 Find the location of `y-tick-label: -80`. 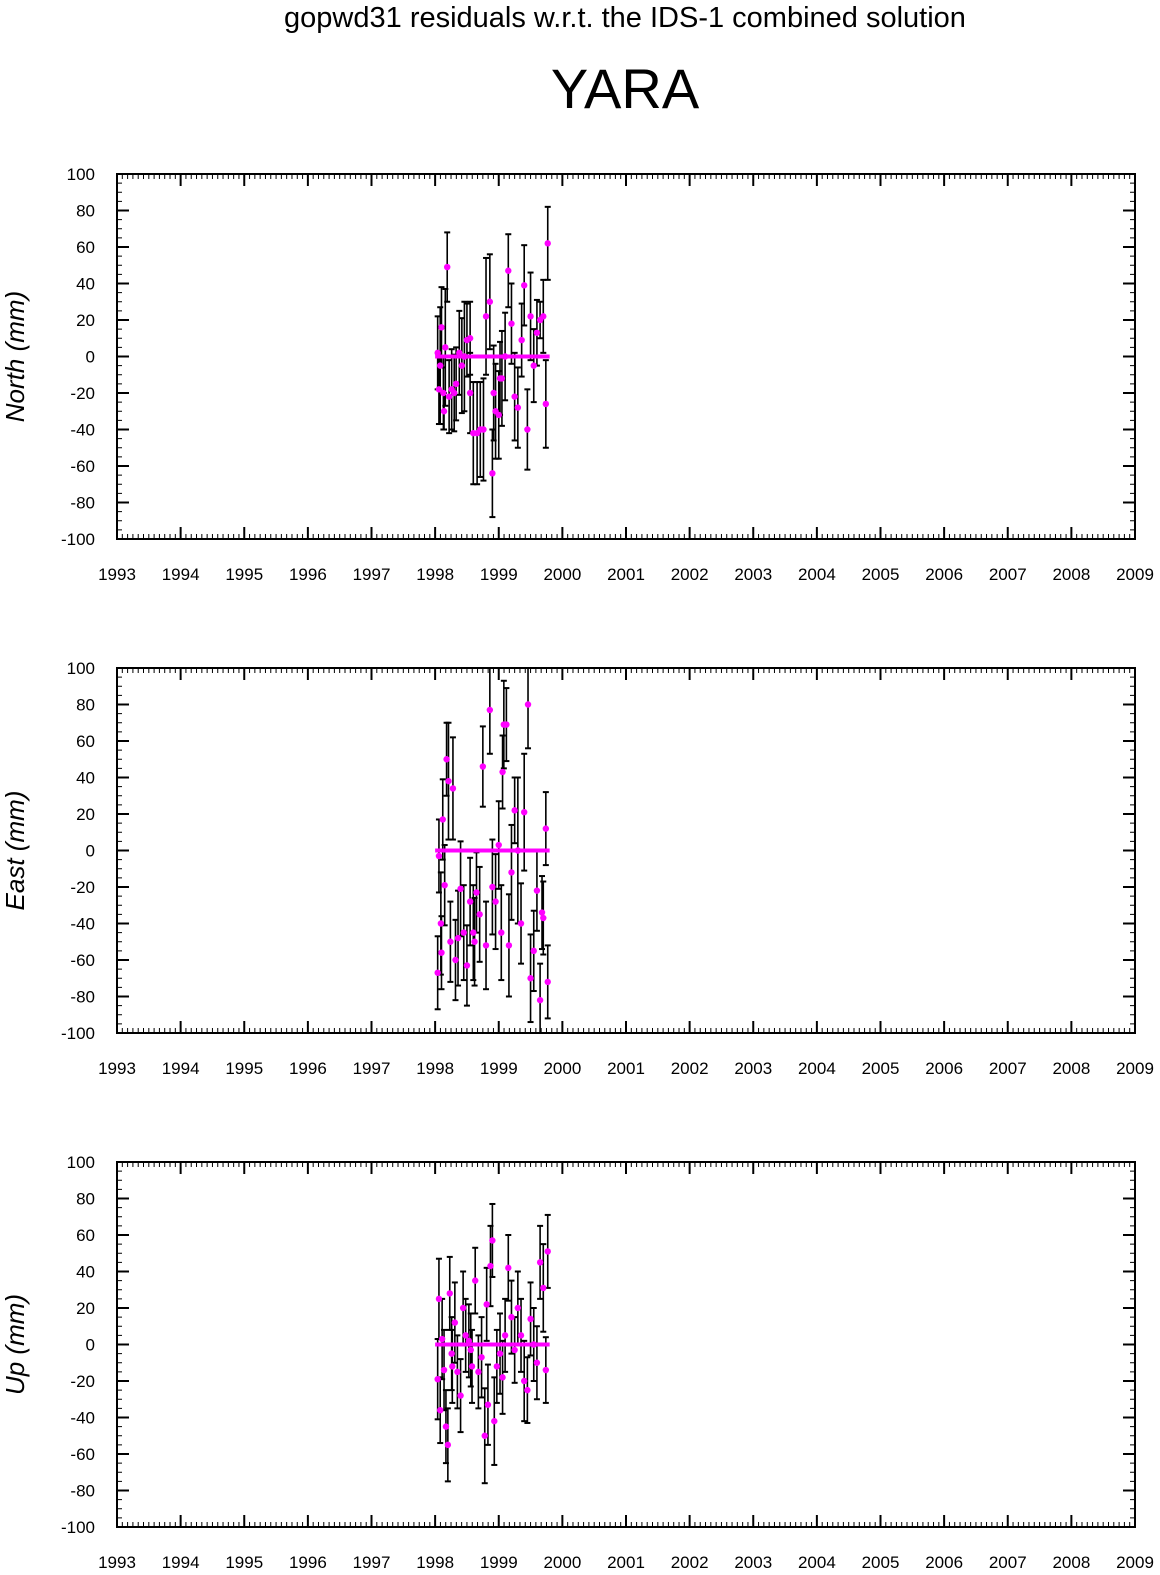

y-tick-label: -80 is located at coordinates (82, 503).